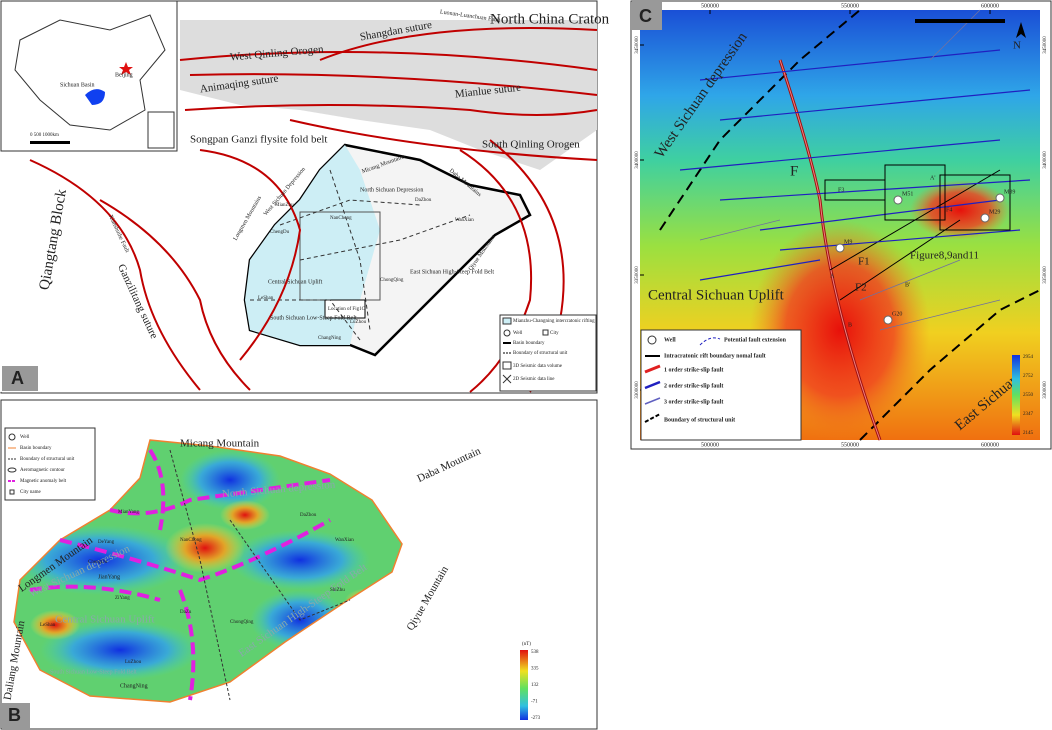 The width and height of the screenshot is (1052, 730). What do you see at coordinates (693, 402) in the screenshot?
I see `legend-label: 3 order strike-slip fault` at bounding box center [693, 402].